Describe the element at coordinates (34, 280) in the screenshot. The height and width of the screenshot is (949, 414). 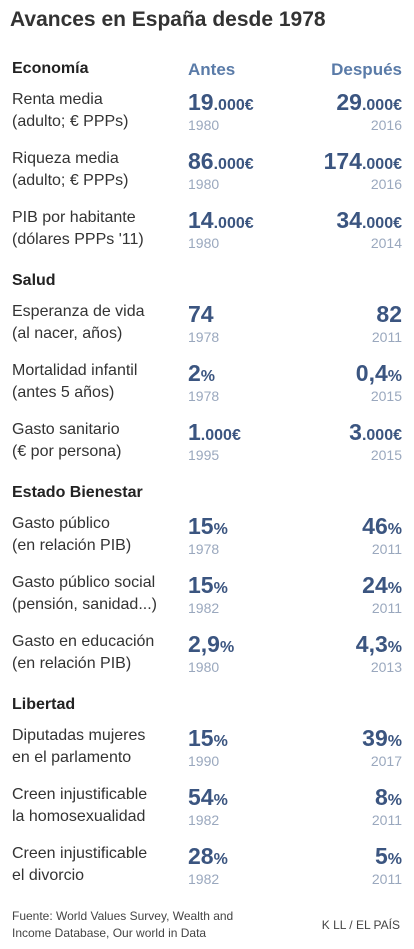
I see `section-title: Salud` at that location.